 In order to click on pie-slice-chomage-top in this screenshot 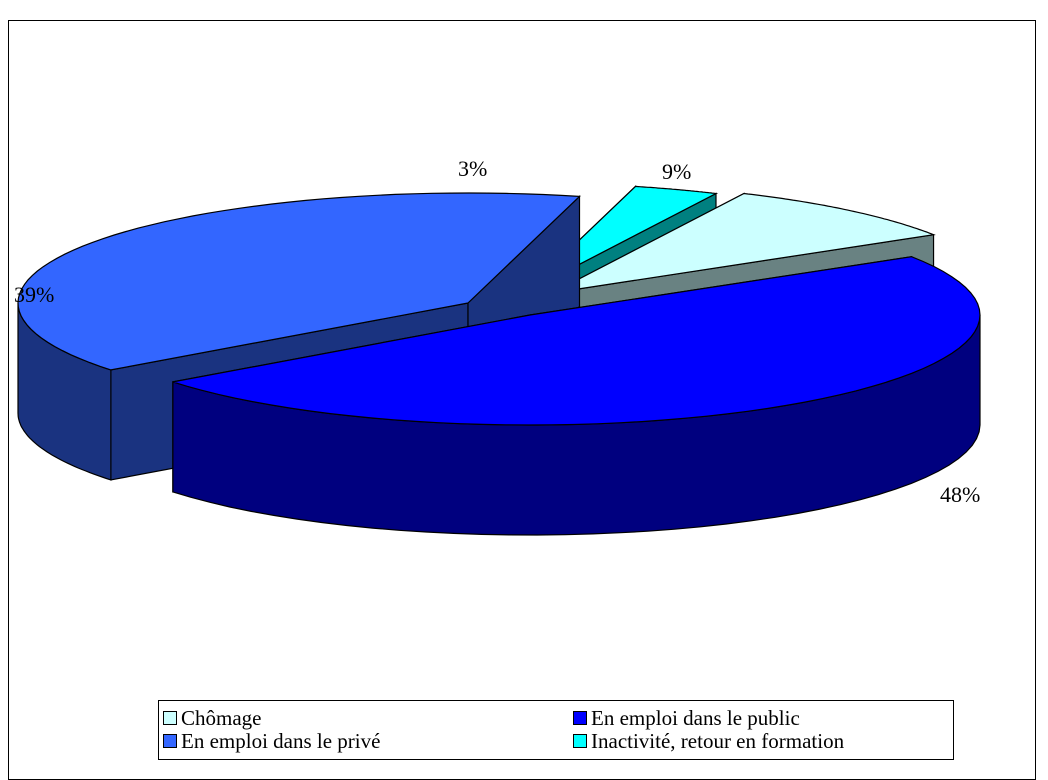, I will do `click(743, 243)`.